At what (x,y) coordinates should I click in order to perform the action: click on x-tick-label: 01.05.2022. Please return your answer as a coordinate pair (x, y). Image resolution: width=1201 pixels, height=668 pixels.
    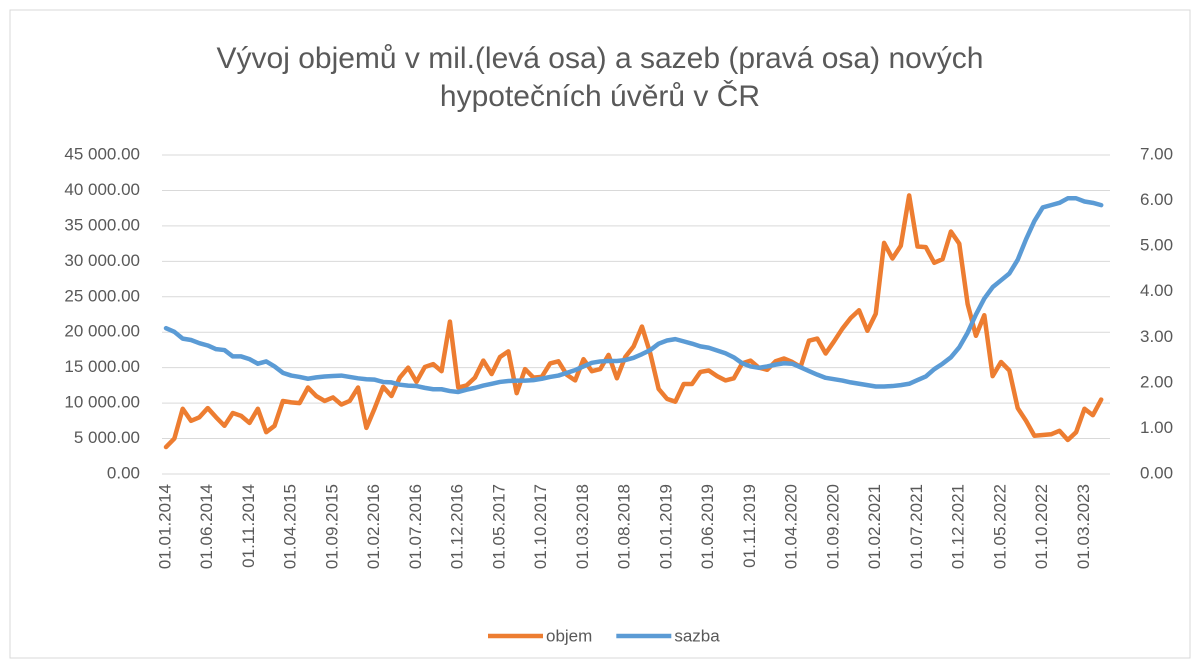
    Looking at the image, I should click on (999, 526).